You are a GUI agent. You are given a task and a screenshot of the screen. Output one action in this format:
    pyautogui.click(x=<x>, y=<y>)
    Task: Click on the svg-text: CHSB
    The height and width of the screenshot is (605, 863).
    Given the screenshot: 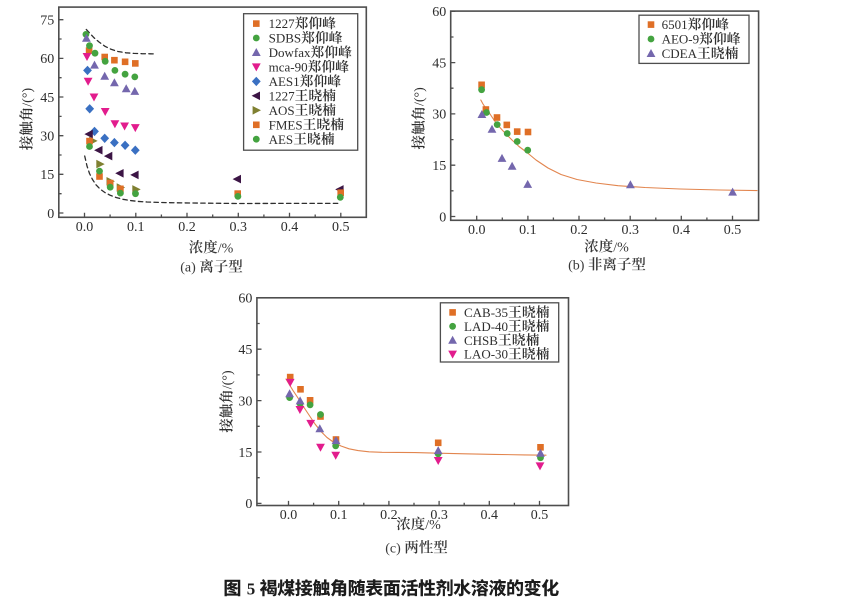 What is the action you would take?
    pyautogui.click(x=481, y=340)
    